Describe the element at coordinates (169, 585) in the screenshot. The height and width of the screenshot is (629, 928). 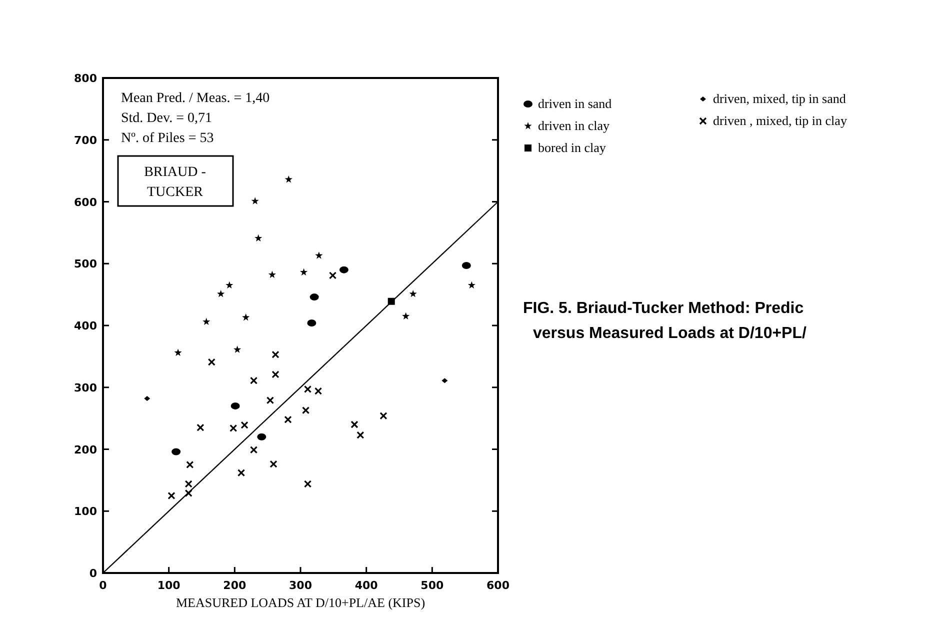
I see `x-tick-label: 100` at that location.